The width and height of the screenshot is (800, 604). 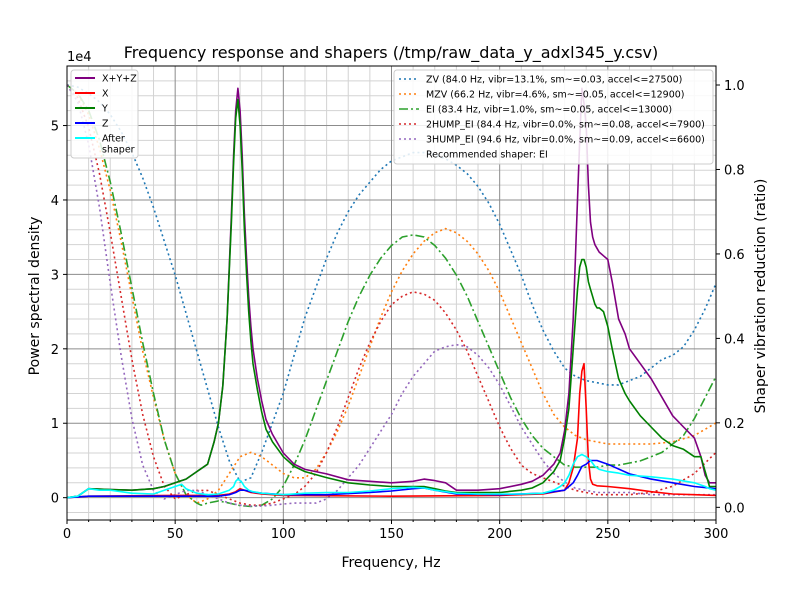 What do you see at coordinates (487, 155) in the screenshot?
I see `legend-shaper-label: Recommended shaper: EI` at bounding box center [487, 155].